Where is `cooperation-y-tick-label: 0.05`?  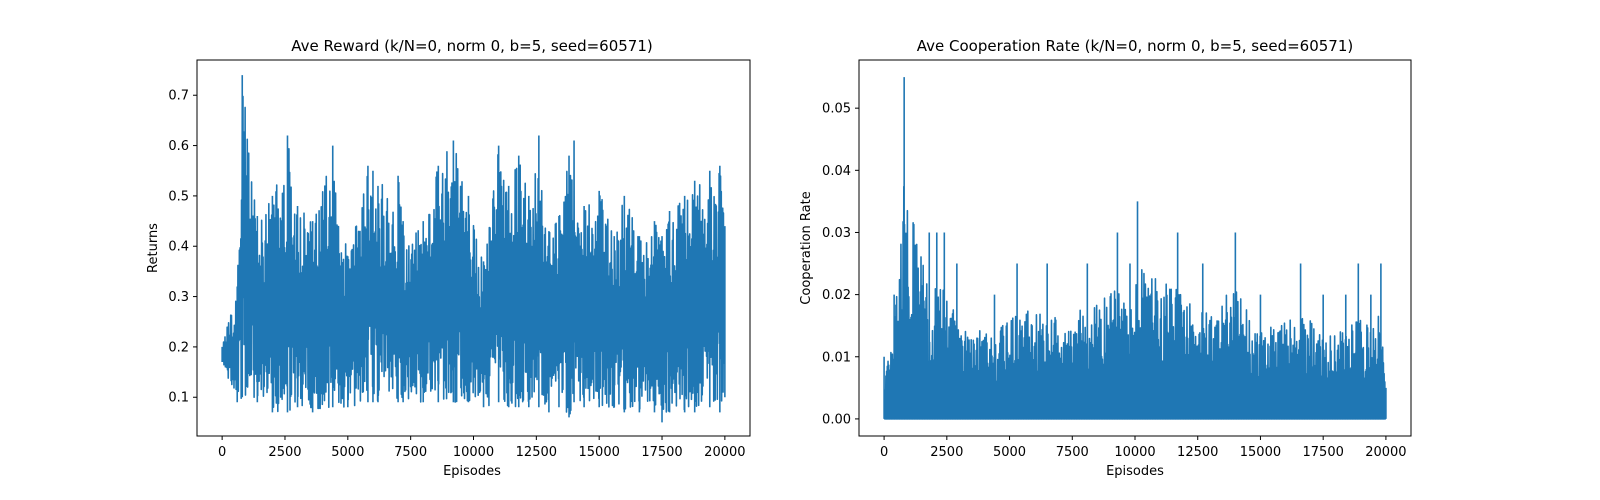
cooperation-y-tick-label: 0.05 is located at coordinates (836, 109).